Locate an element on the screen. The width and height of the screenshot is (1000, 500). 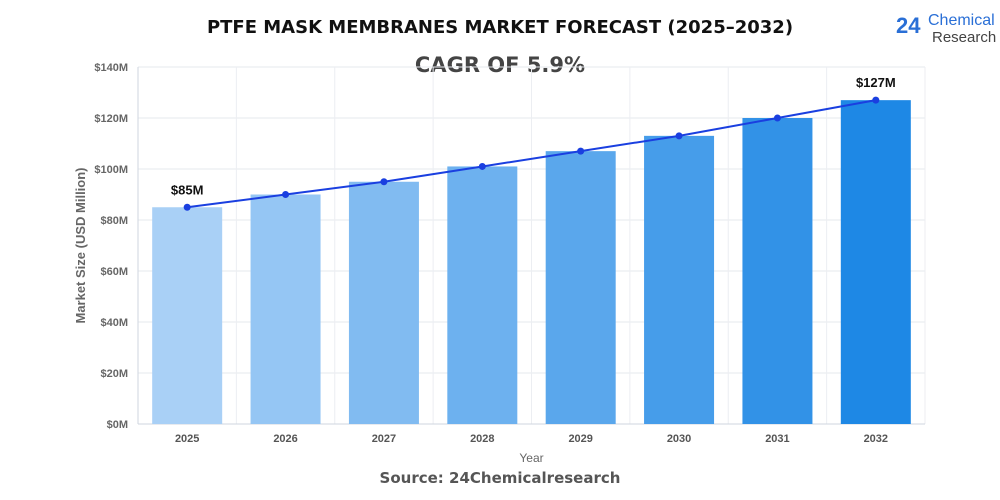
data-label: $127M is located at coordinates (876, 82).